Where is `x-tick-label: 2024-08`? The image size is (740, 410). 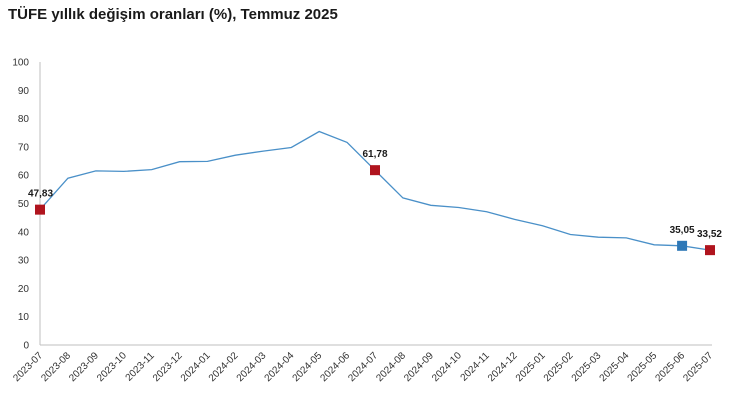 x-tick-label: 2024-08 is located at coordinates (391, 367).